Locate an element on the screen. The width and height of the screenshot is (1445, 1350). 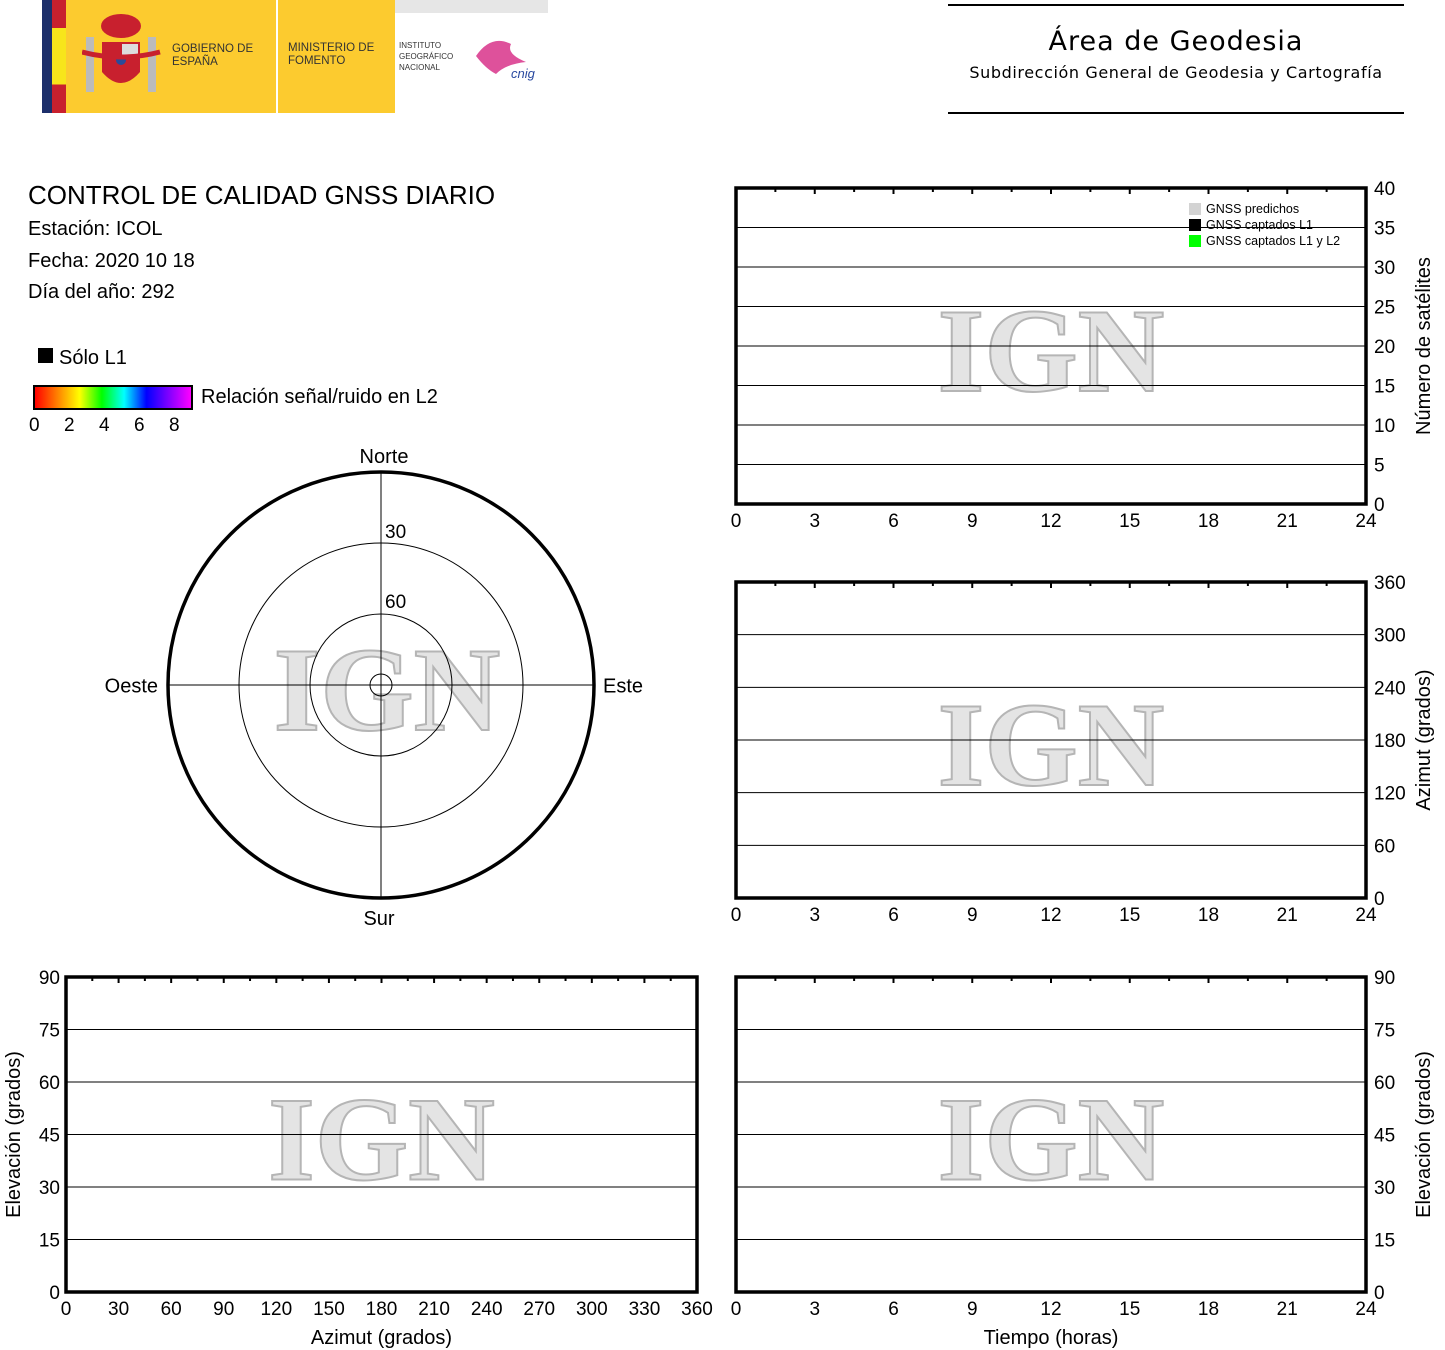
y-tick-label: 30 is located at coordinates (1384, 1188).